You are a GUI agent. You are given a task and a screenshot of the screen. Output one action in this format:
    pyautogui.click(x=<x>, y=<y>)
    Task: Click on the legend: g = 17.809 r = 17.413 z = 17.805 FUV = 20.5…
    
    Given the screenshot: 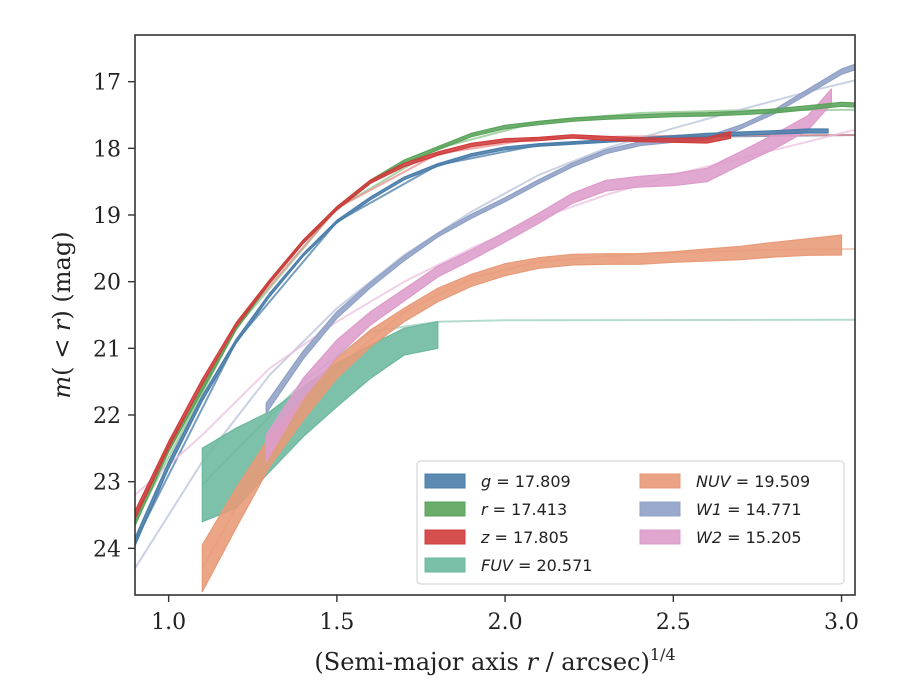 What is the action you would take?
    pyautogui.click(x=630, y=522)
    